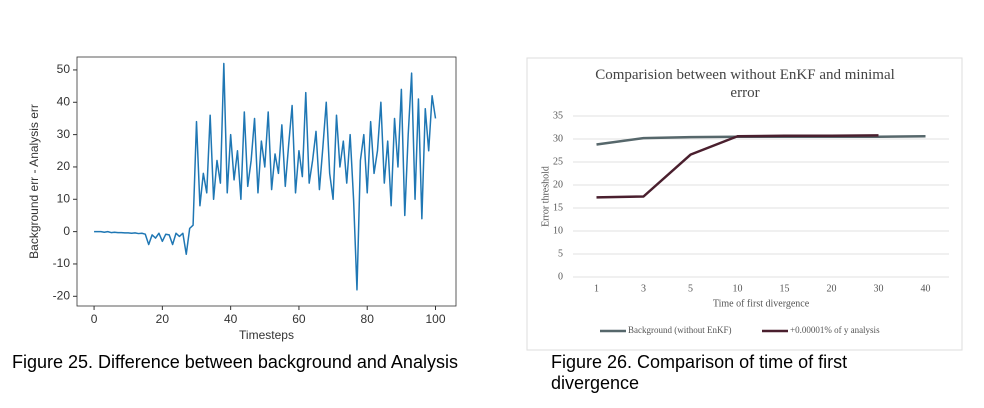  I want to click on x-tick-label: 10, so click(738, 288).